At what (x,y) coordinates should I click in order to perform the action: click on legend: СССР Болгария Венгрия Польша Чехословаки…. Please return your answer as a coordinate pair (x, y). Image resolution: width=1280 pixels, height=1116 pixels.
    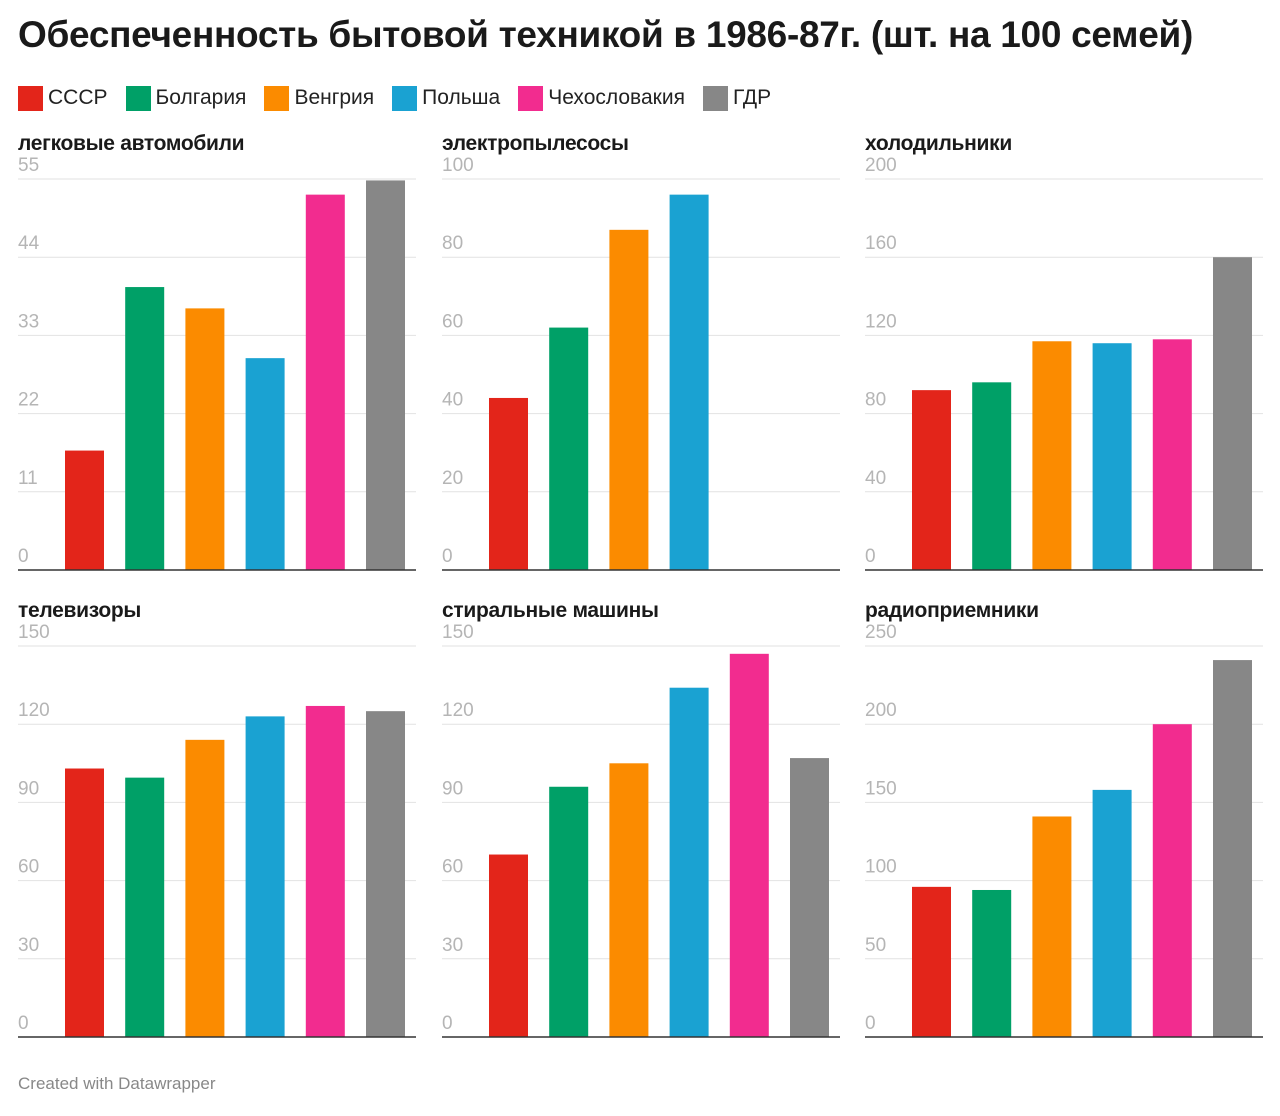
    Looking at the image, I should click on (403, 98).